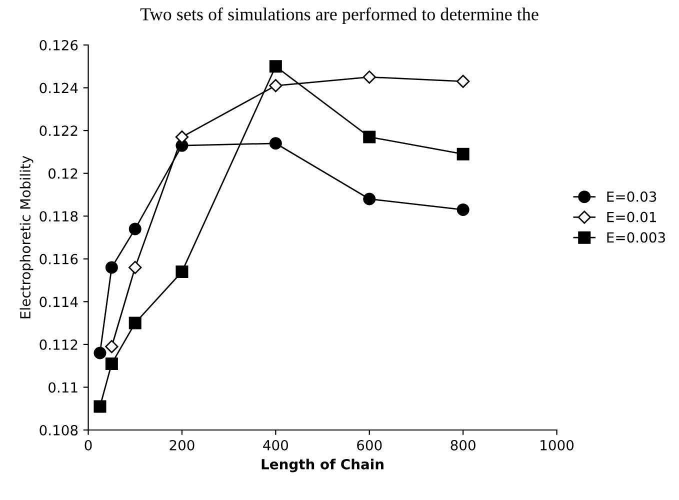 The image size is (679, 500). Describe the element at coordinates (59, 216) in the screenshot. I see `y-tick-label: 0.118` at that location.